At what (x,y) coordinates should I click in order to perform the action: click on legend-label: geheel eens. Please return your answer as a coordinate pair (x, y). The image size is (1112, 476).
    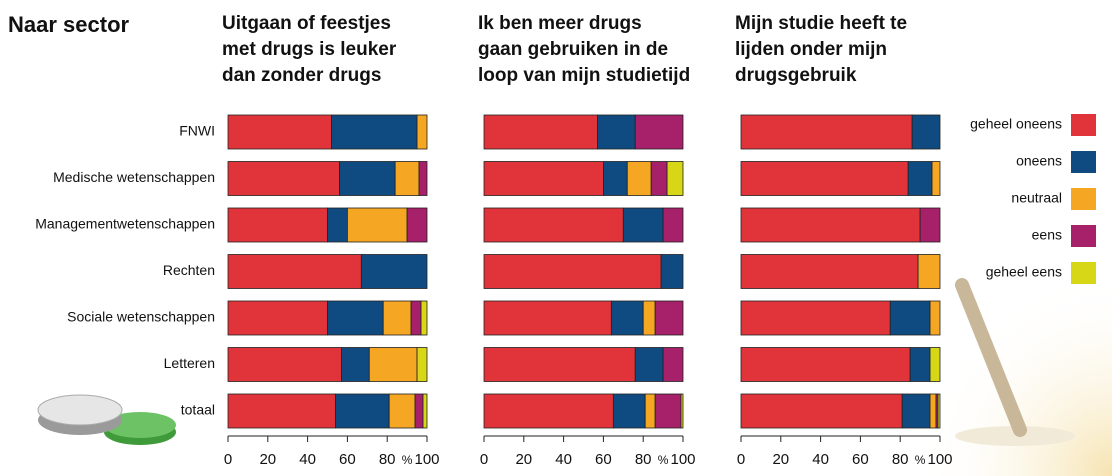
    Looking at the image, I should click on (1024, 272).